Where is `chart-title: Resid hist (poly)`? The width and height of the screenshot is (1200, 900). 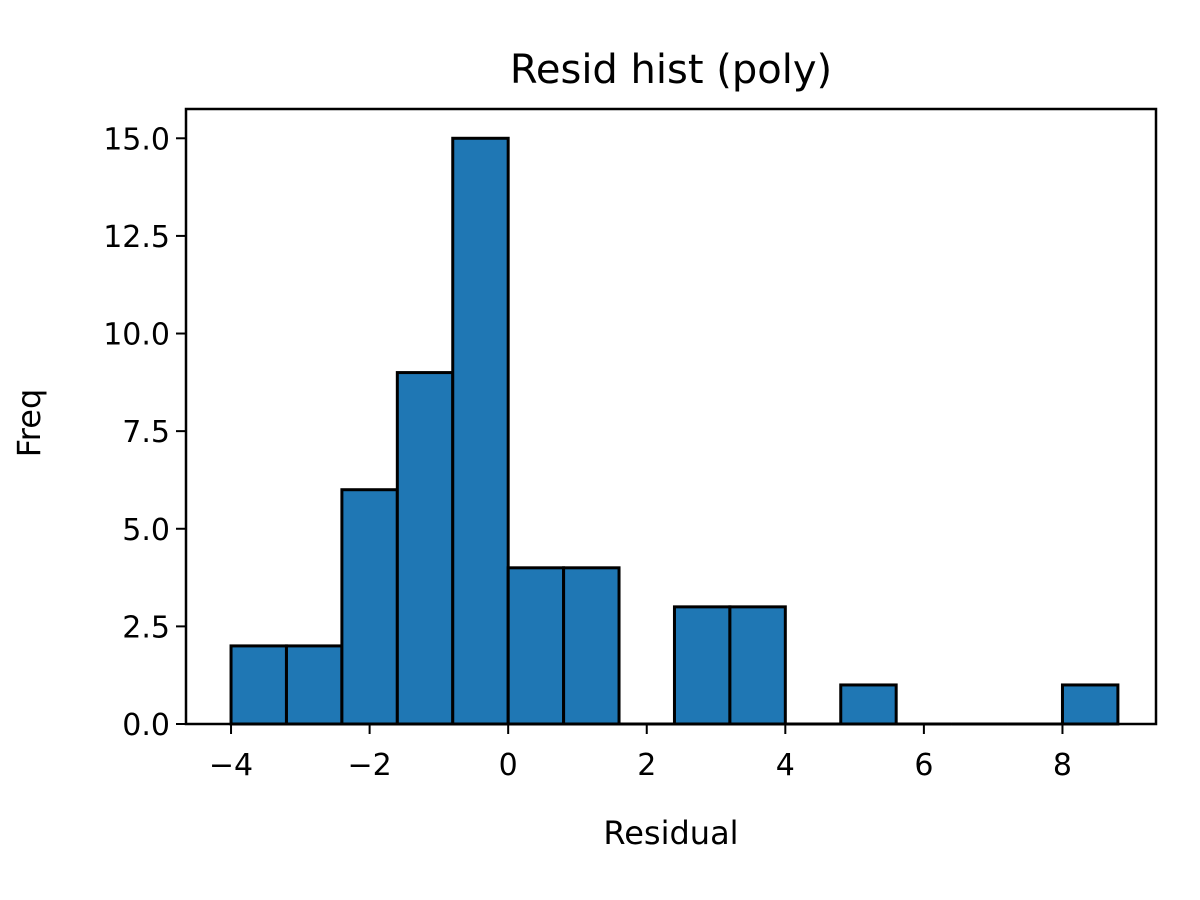
chart-title: Resid hist (poly) is located at coordinates (671, 70).